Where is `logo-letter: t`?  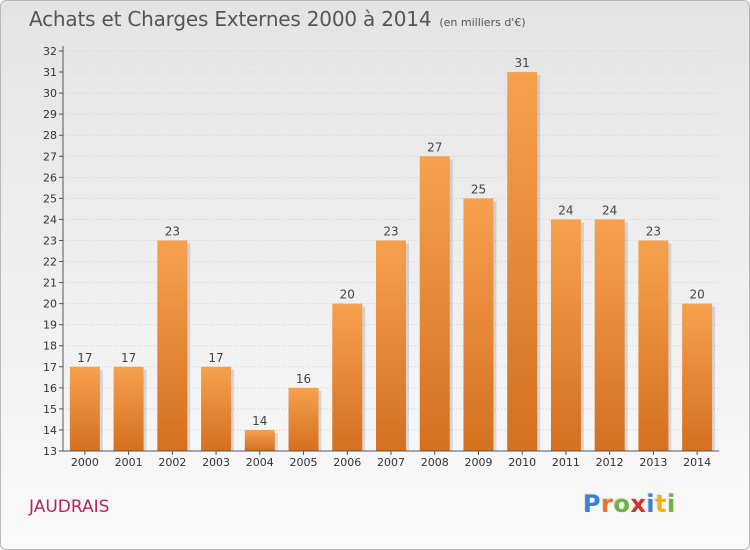
logo-letter: t is located at coordinates (661, 504).